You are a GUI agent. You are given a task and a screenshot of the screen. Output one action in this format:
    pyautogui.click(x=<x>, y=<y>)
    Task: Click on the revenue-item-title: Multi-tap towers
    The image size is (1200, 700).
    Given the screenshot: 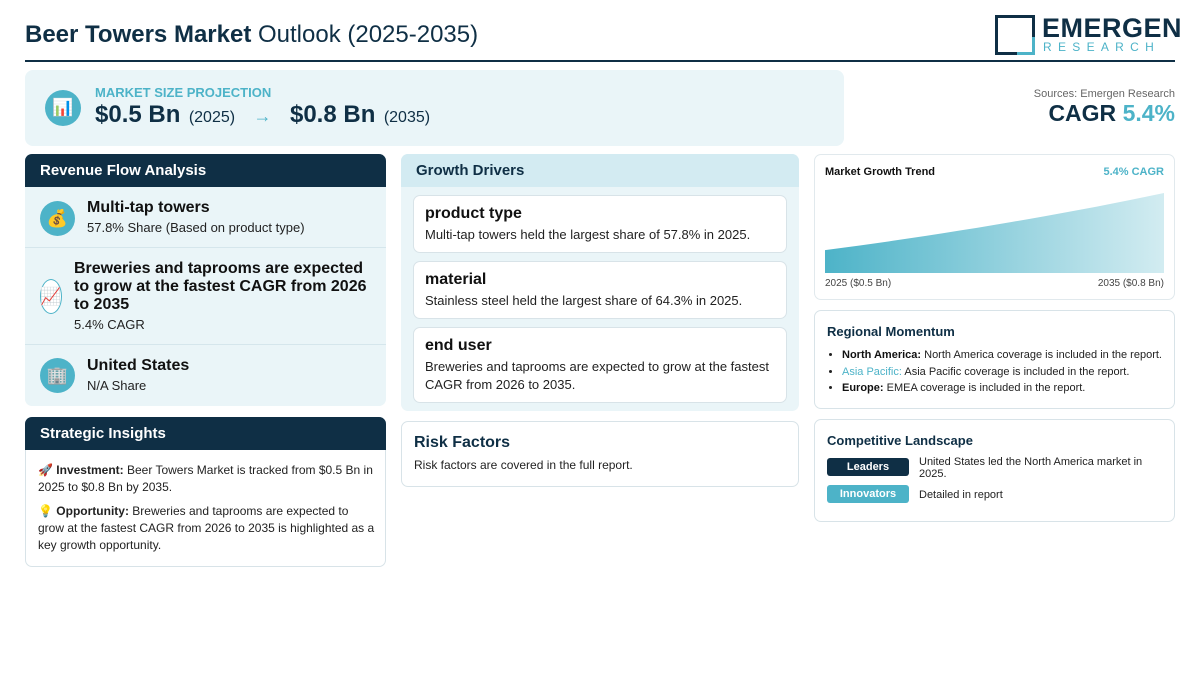 What is the action you would take?
    pyautogui.click(x=148, y=207)
    